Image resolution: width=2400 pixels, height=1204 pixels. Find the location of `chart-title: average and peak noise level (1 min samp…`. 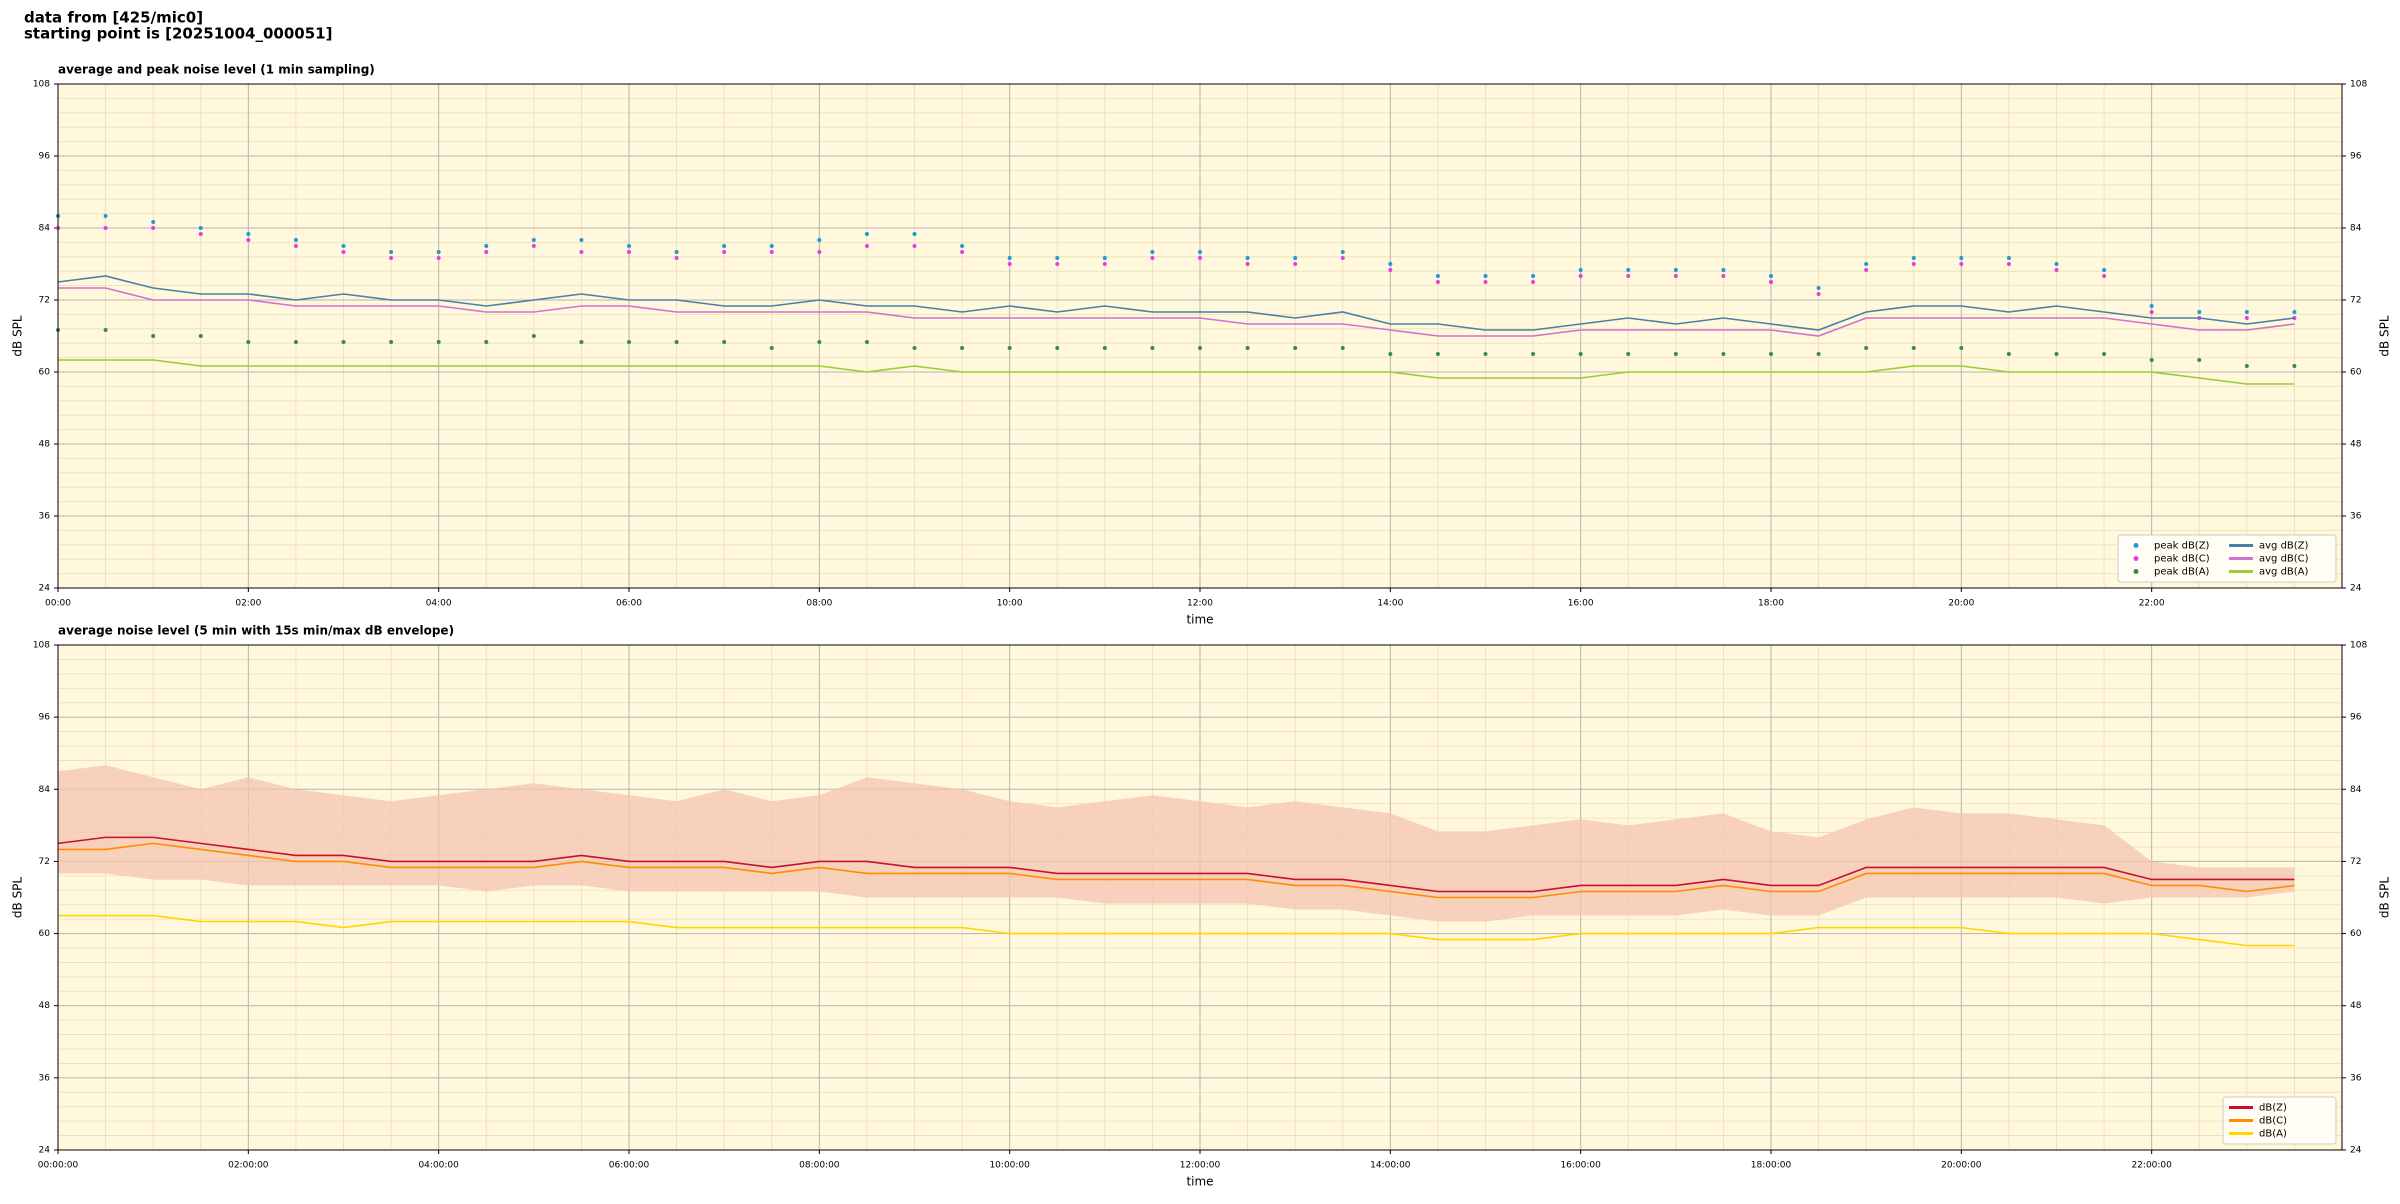

chart-title: average and peak noise level (1 min samp… is located at coordinates (216, 70).